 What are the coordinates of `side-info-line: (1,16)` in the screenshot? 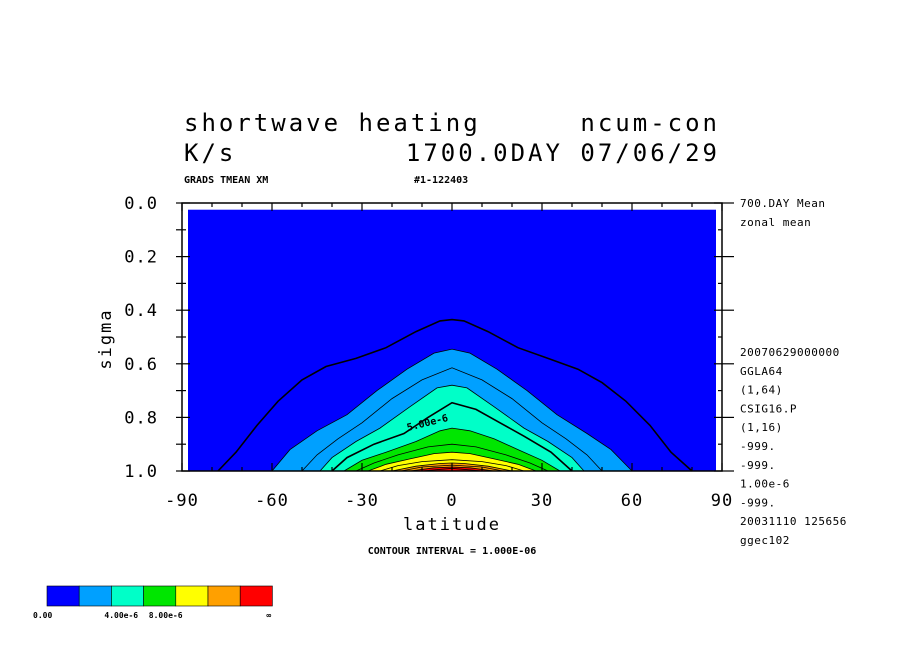 It's located at (761, 427).